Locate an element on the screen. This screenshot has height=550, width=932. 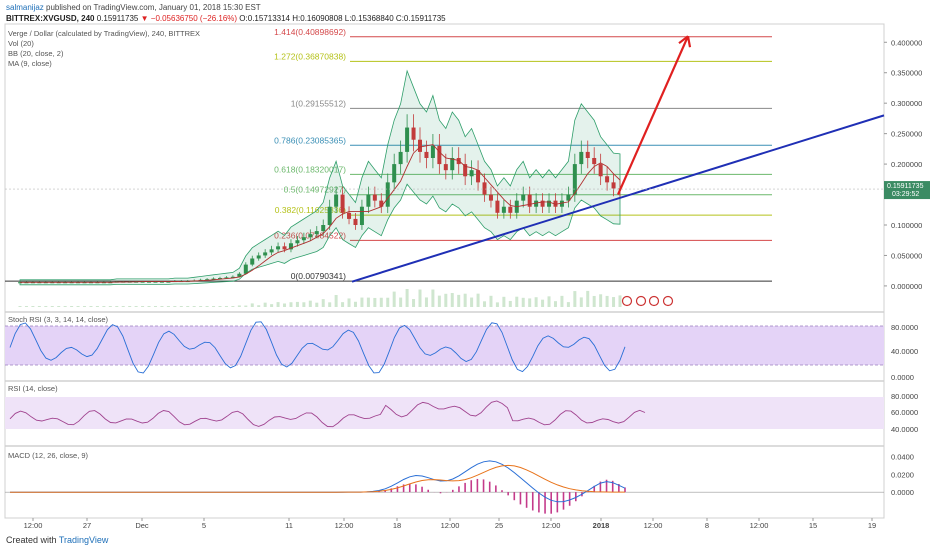
price-tick-label: 0.000000 is located at coordinates (906, 286).